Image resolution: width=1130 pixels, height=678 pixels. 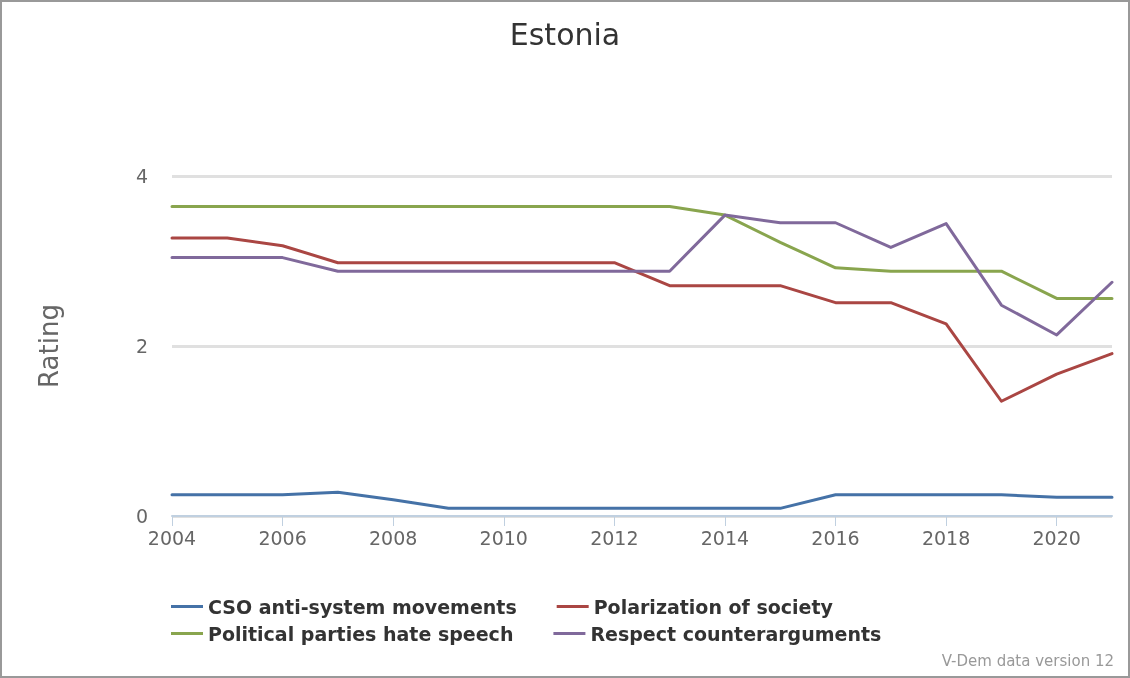 I want to click on x-tick-label: 2016, so click(x=835, y=537).